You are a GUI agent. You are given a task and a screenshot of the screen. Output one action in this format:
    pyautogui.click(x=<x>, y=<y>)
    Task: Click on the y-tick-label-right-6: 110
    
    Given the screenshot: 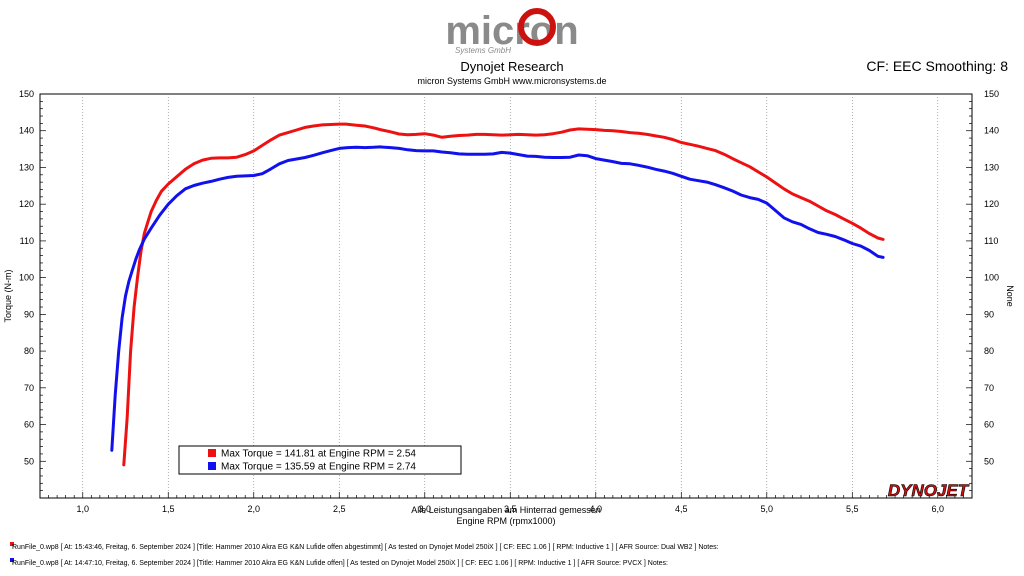 What is the action you would take?
    pyautogui.click(x=991, y=241)
    